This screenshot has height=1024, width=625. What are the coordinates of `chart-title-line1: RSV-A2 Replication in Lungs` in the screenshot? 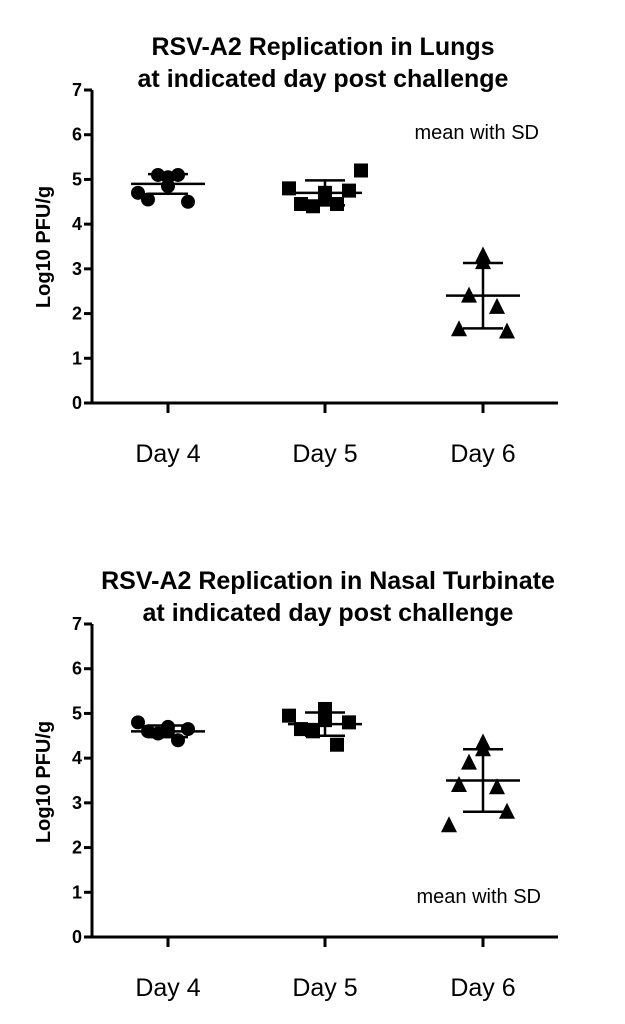 It's located at (322, 47).